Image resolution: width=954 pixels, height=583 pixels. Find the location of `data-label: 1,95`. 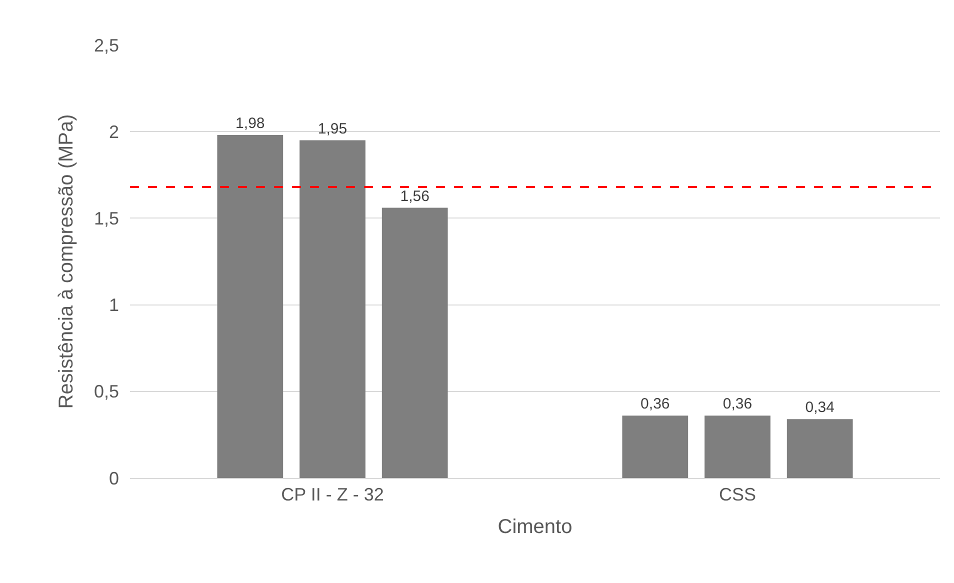

data-label: 1,95 is located at coordinates (333, 129).